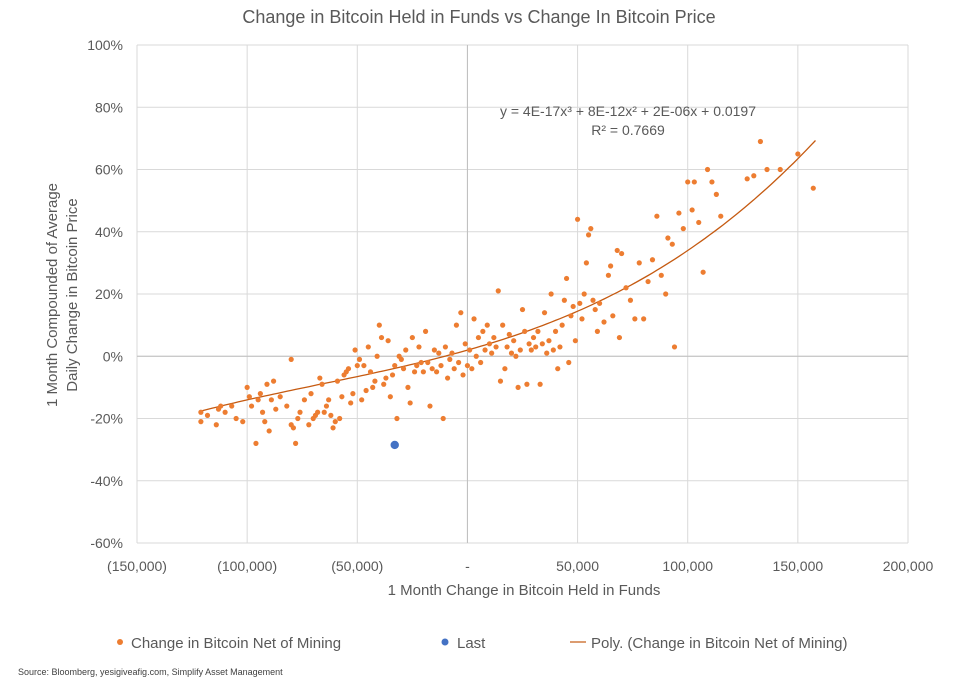 The height and width of the screenshot is (694, 958). I want to click on x-tick-label: (150,000), so click(137, 566).